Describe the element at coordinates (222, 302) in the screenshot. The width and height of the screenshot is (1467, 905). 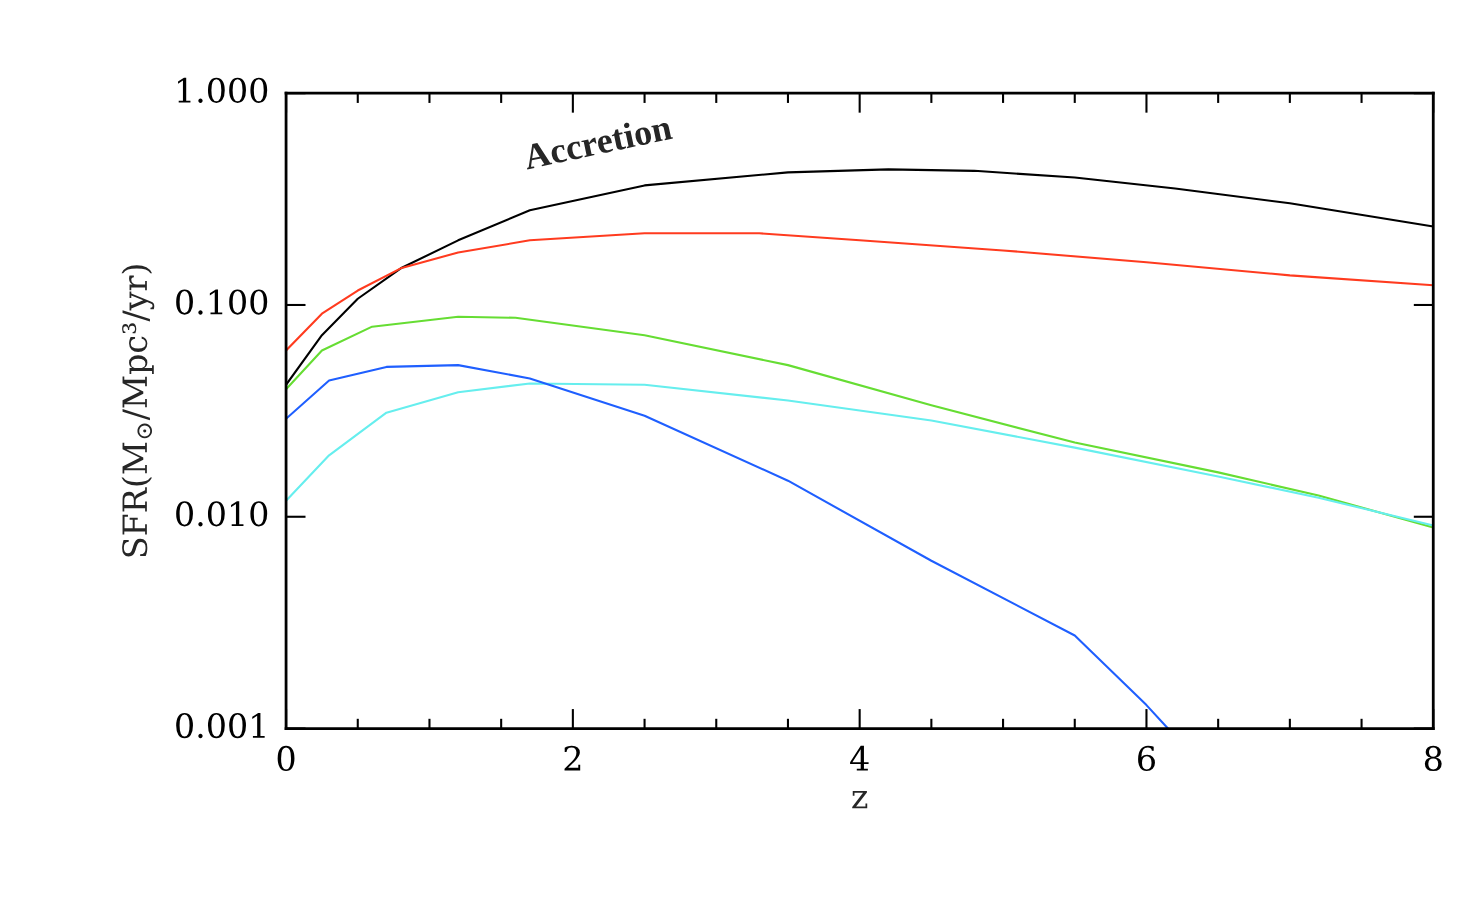
I see `y-tick-label: 0.100` at that location.